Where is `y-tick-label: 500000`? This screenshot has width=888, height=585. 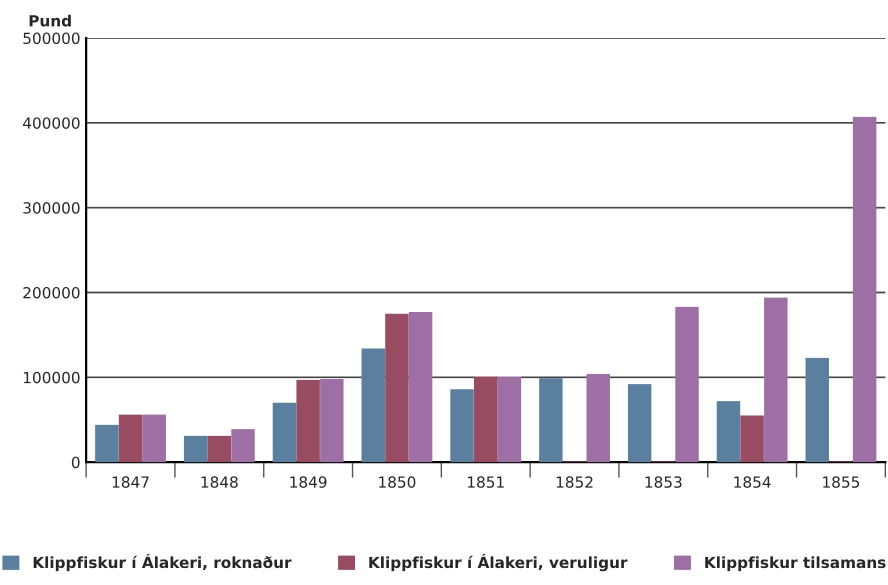 y-tick-label: 500000 is located at coordinates (51, 38).